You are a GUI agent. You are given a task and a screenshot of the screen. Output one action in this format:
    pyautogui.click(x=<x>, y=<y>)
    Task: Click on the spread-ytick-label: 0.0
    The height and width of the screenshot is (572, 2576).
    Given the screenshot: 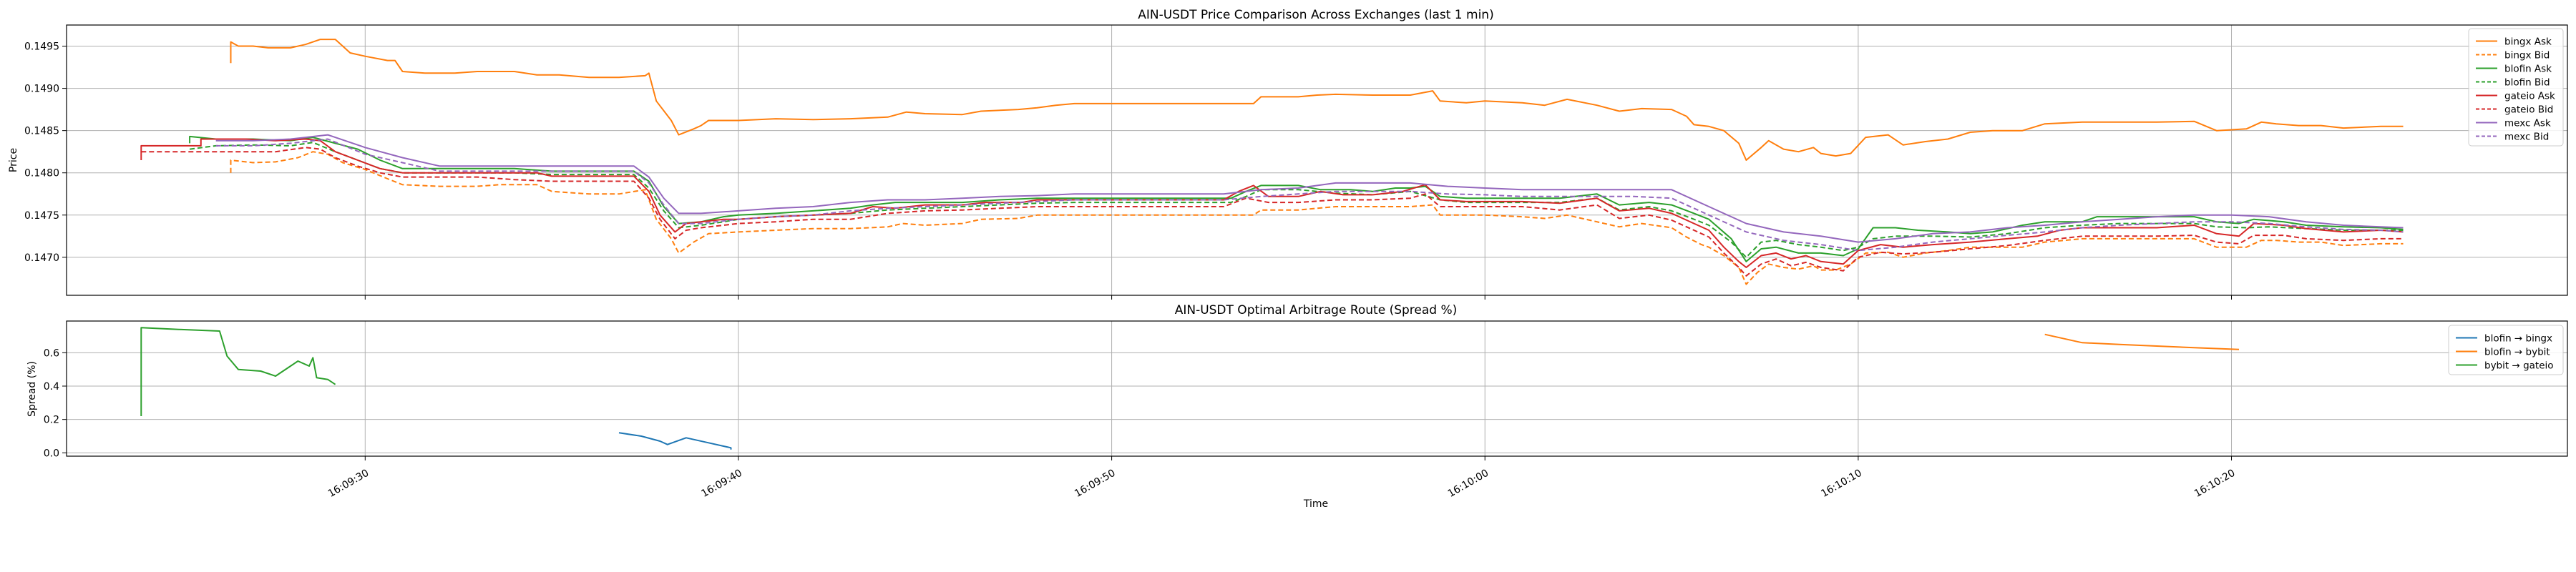 What is the action you would take?
    pyautogui.click(x=51, y=453)
    